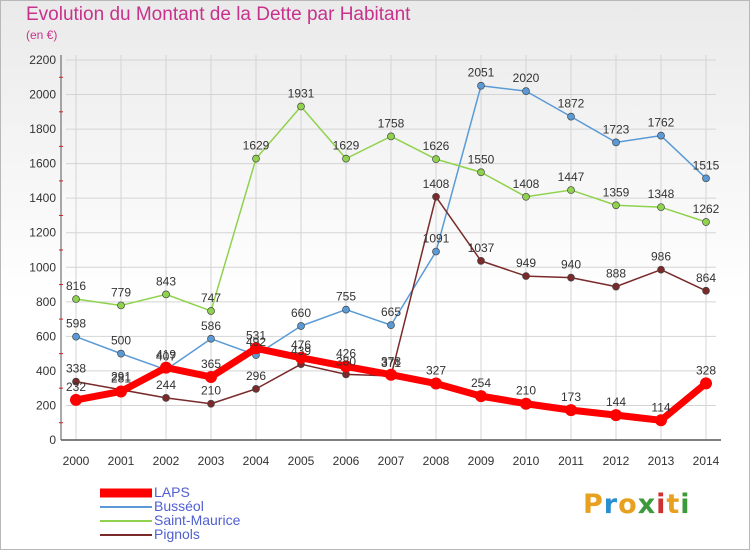 This screenshot has height=550, width=750. What do you see at coordinates (301, 345) in the screenshot?
I see `data-label-laps: 476` at bounding box center [301, 345].